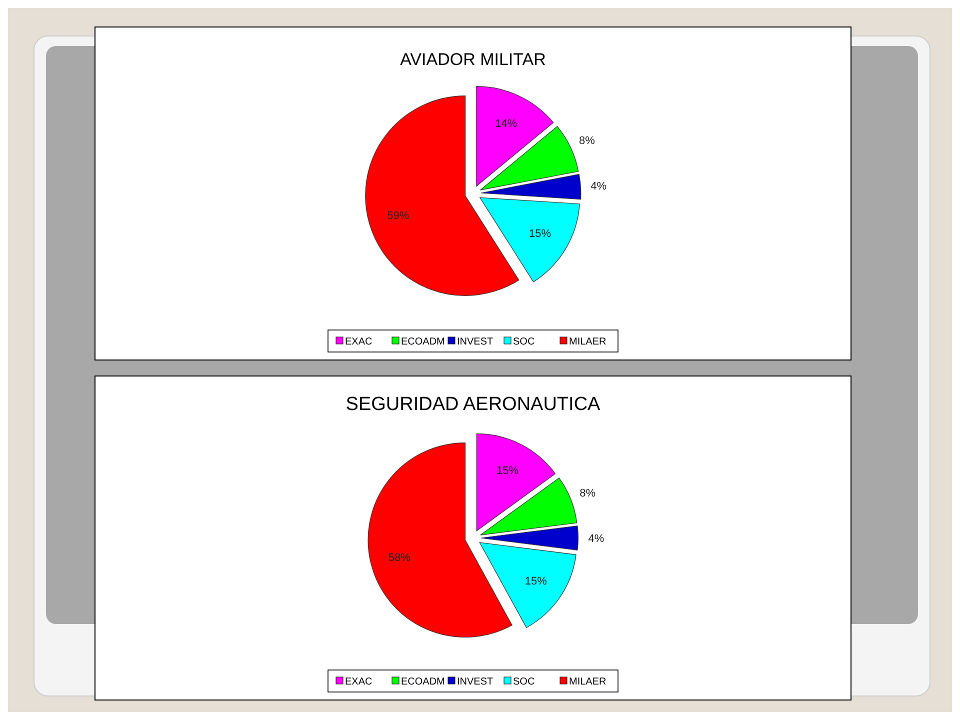 The width and height of the screenshot is (960, 720). What do you see at coordinates (473, 404) in the screenshot?
I see `chart-title: SEGURIDAD AERONAUTICA` at bounding box center [473, 404].